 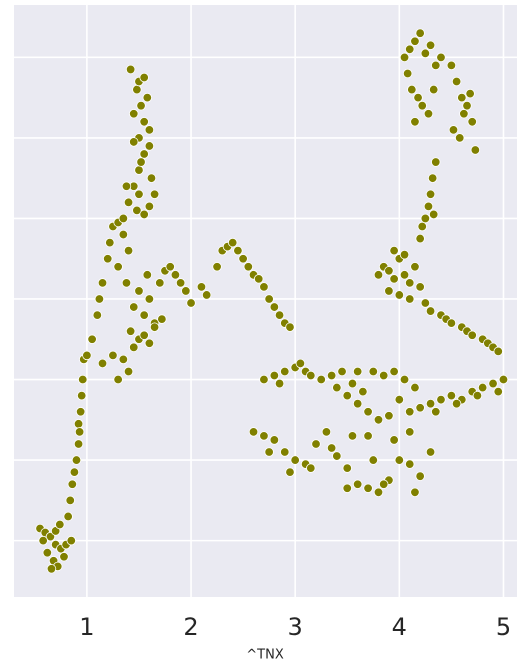 What do you see at coordinates (399, 627) in the screenshot?
I see `x-tick-label: 4` at bounding box center [399, 627].